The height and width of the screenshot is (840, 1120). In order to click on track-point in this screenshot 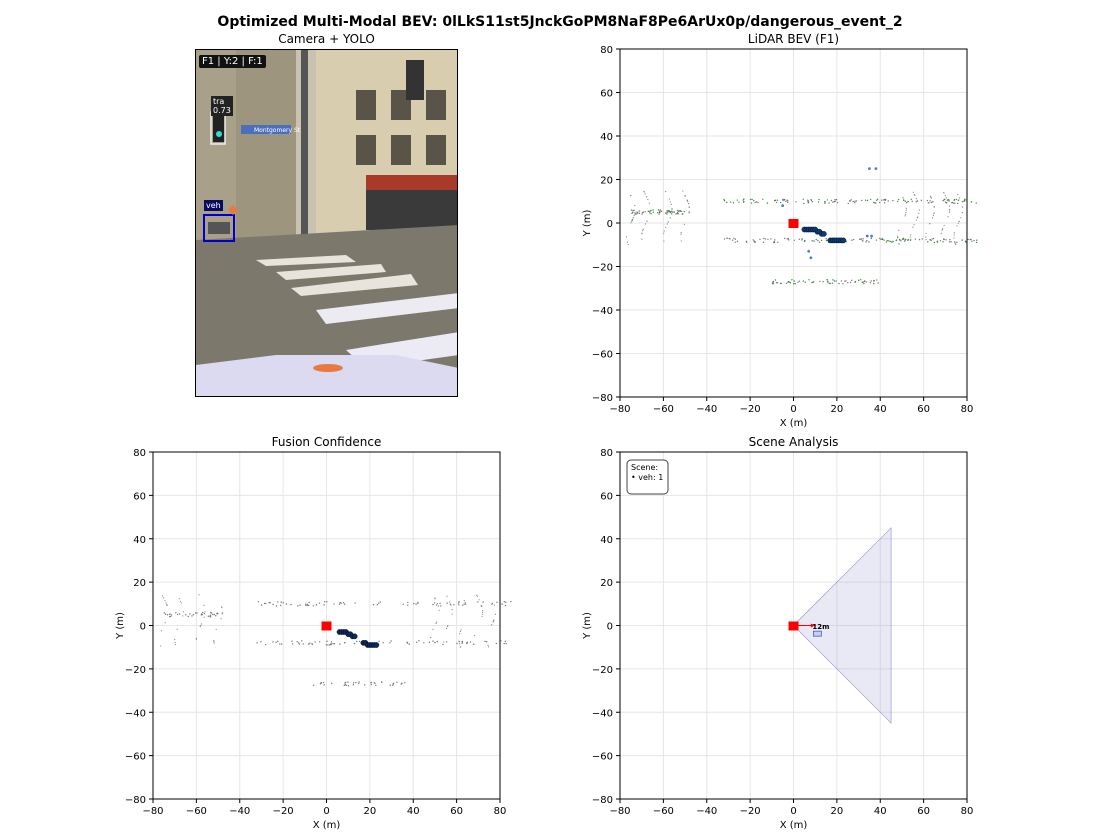, I will do `click(806, 229)`.